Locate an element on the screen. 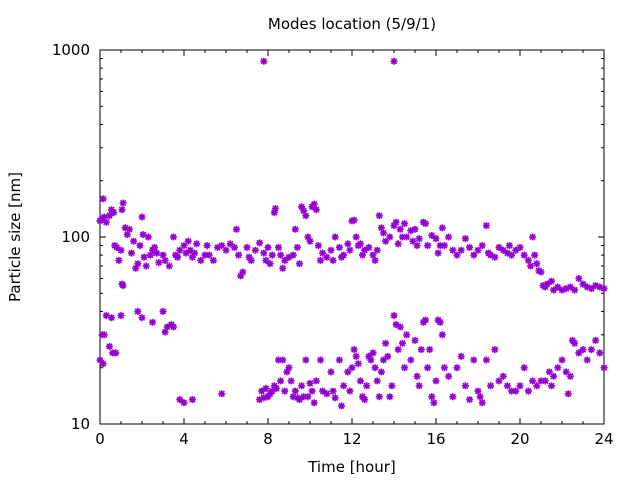 Image resolution: width=640 pixels, height=480 pixels. x-tick-label: 0 is located at coordinates (100, 439).